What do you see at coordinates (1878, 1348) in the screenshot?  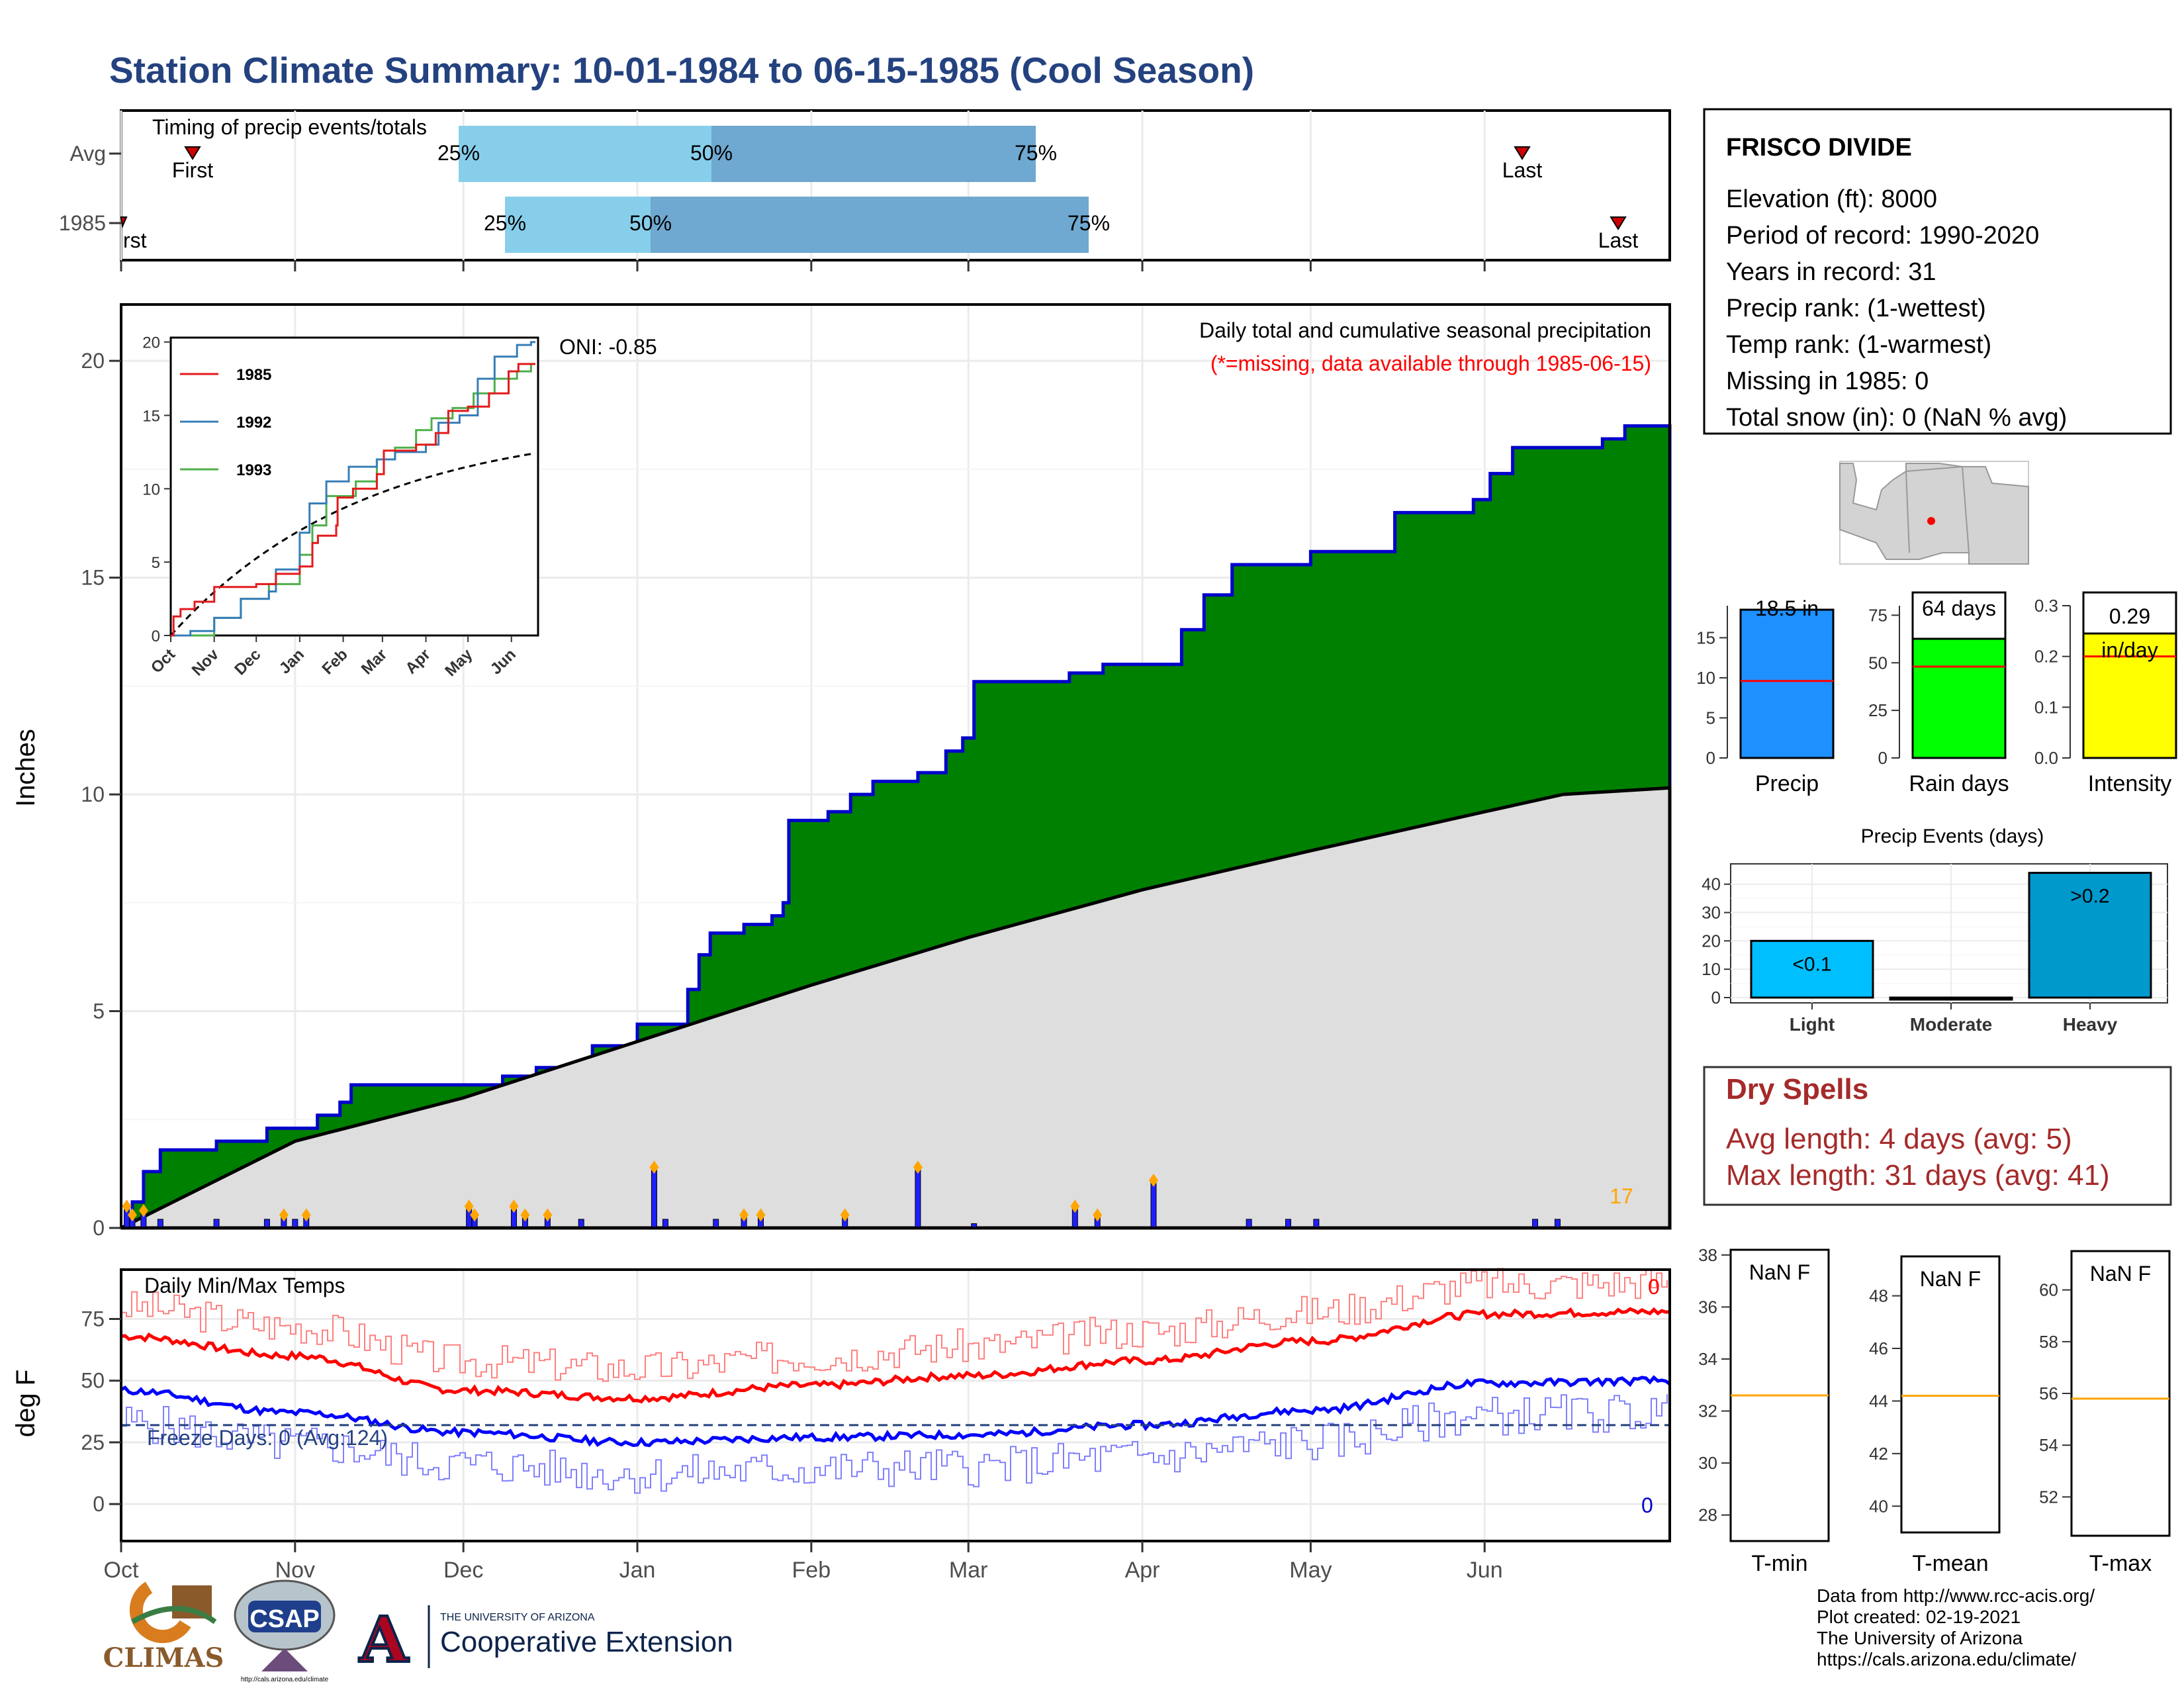 I see `temp-box-tick: 46` at bounding box center [1878, 1348].